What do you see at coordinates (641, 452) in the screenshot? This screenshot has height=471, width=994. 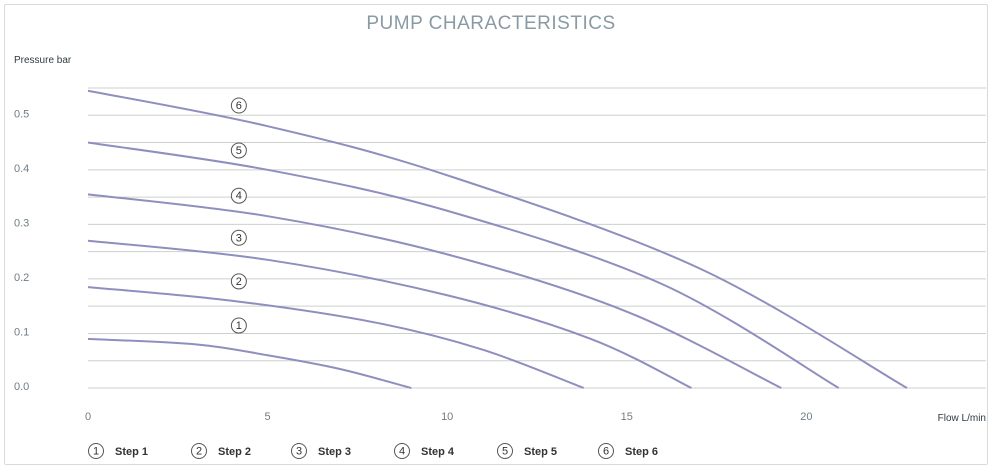 I see `legend-label-step-6: Step 6` at bounding box center [641, 452].